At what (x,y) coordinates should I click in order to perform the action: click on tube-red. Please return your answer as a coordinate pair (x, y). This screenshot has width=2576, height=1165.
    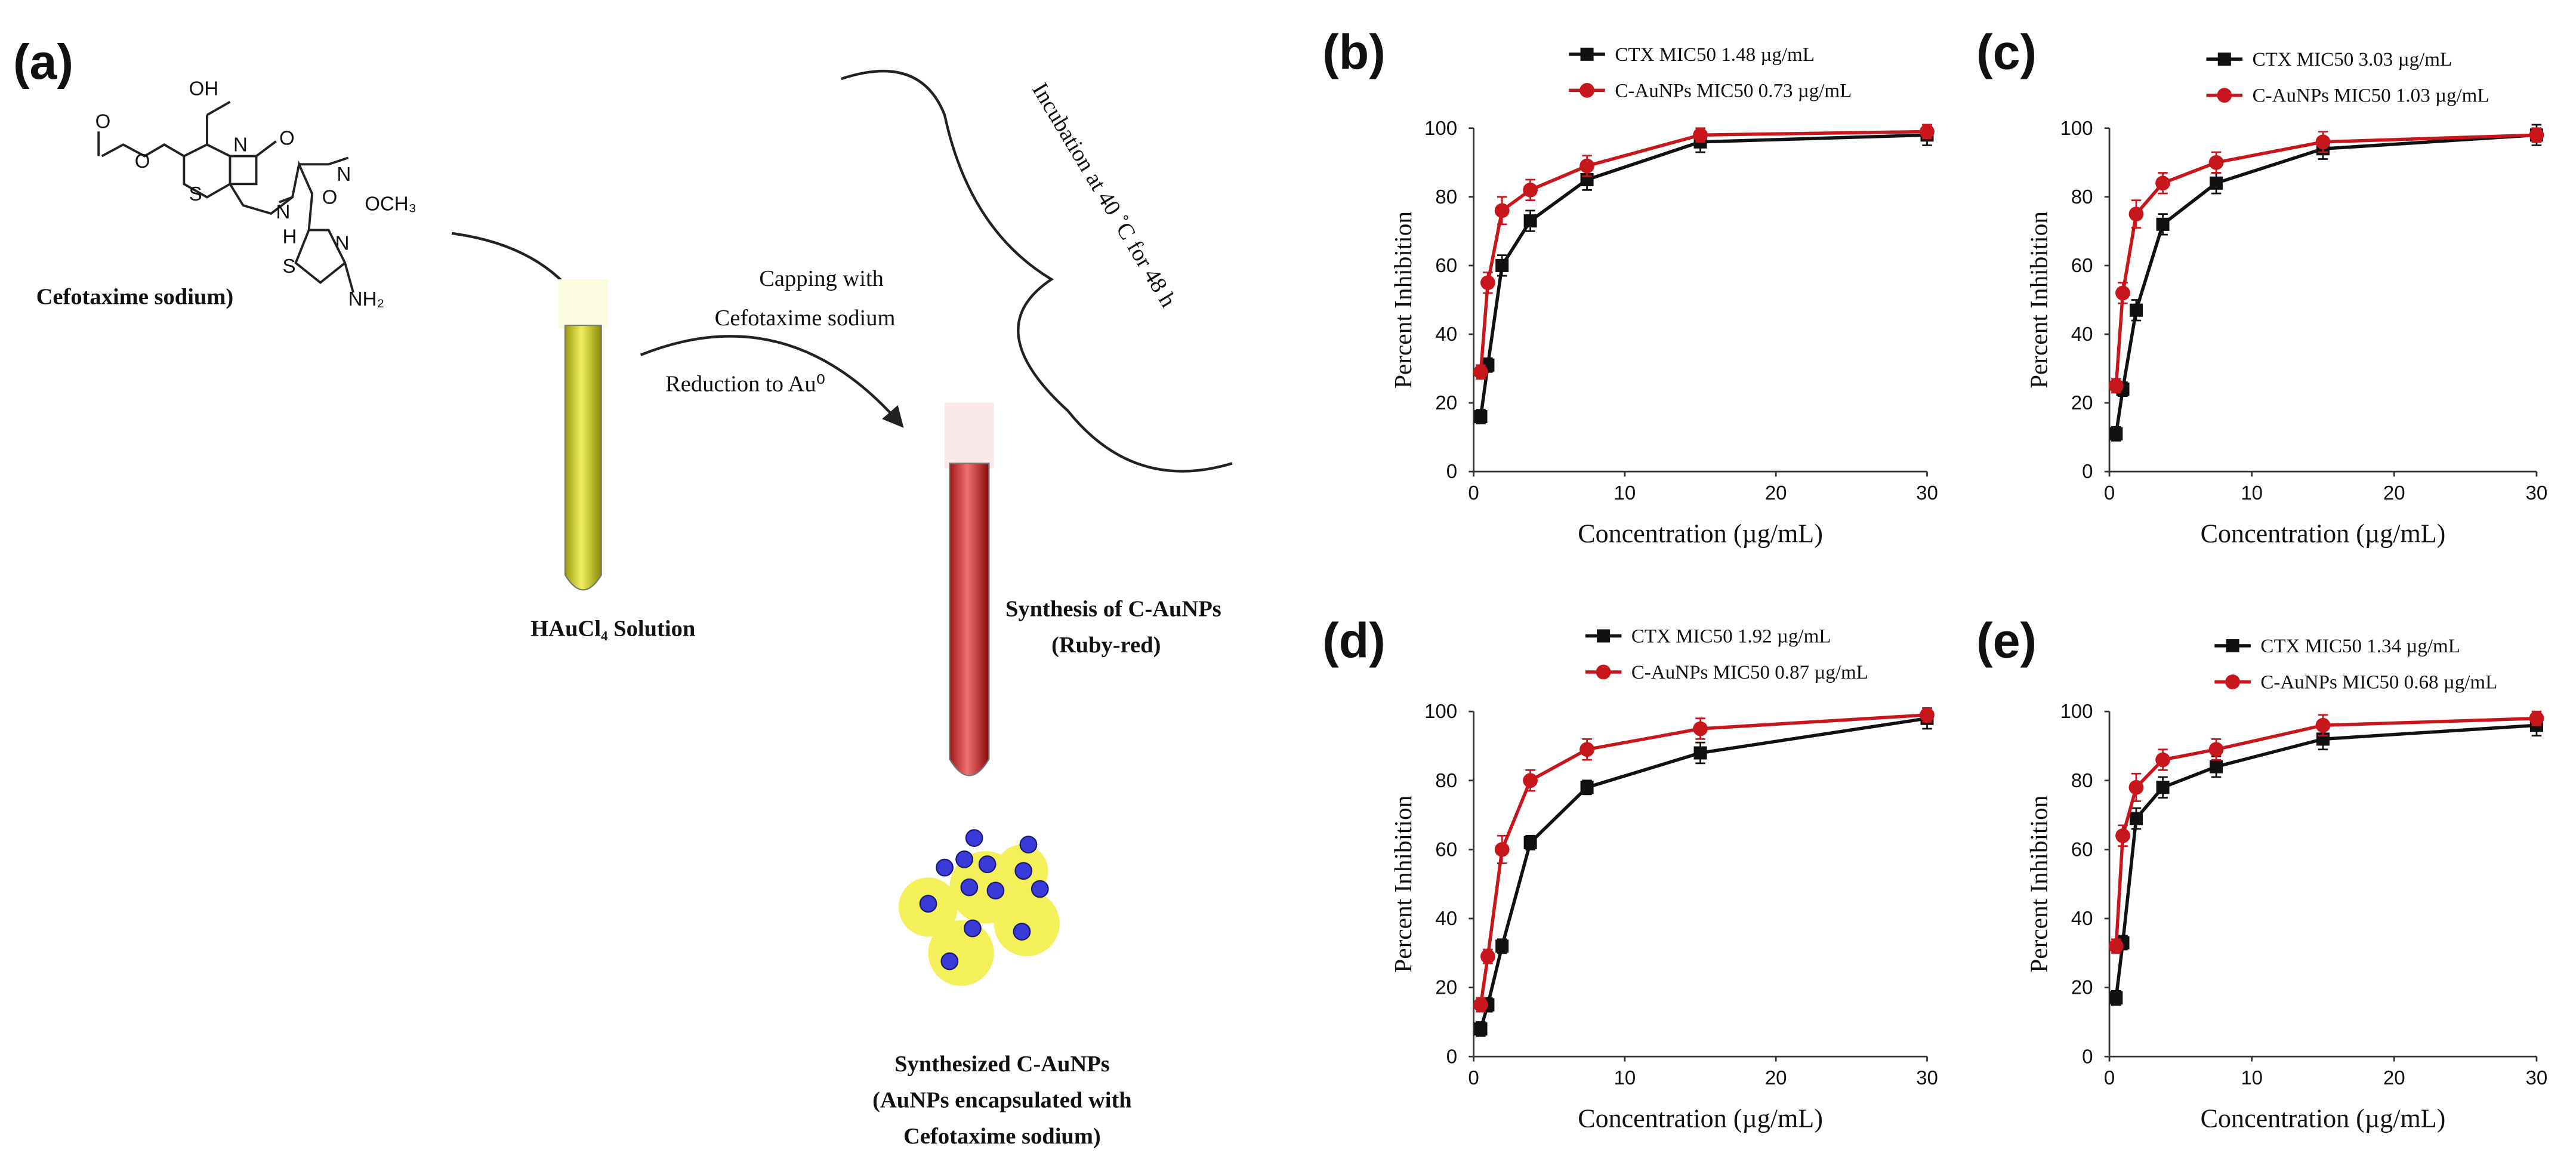
    Looking at the image, I should click on (970, 619).